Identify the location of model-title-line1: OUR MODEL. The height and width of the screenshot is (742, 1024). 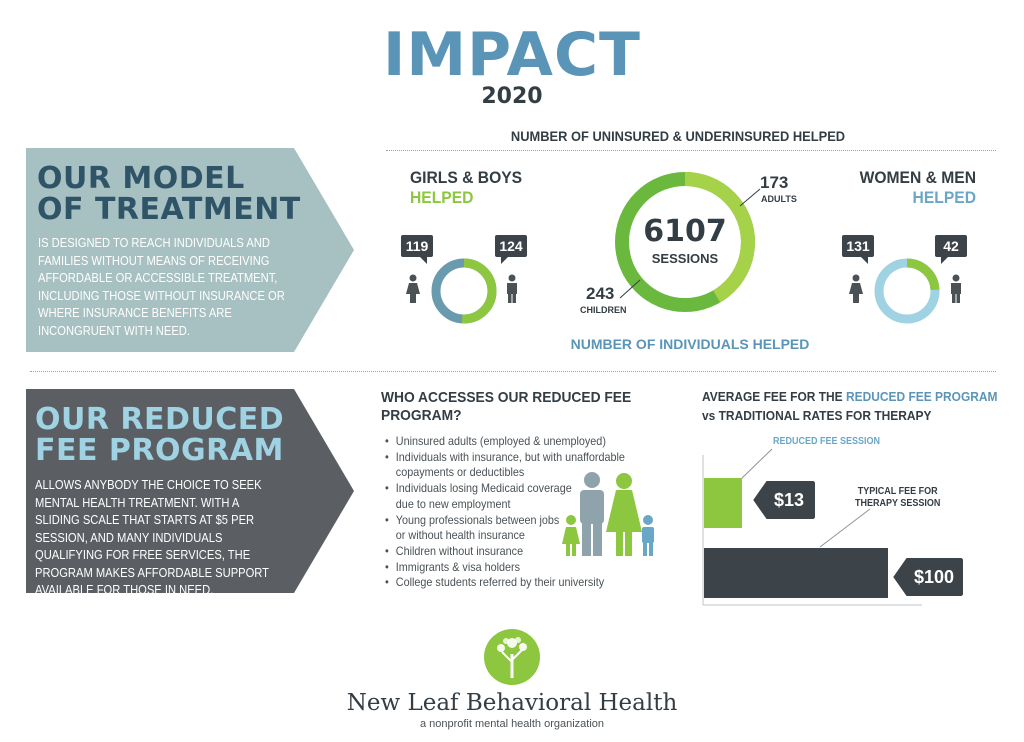
(141, 178).